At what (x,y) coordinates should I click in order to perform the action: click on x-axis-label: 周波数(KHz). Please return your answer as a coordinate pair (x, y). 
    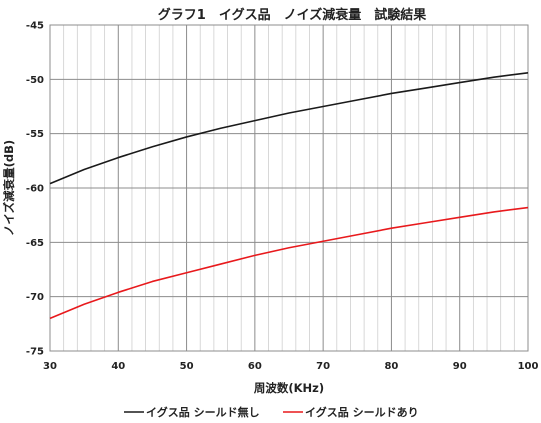
    Looking at the image, I should click on (289, 388).